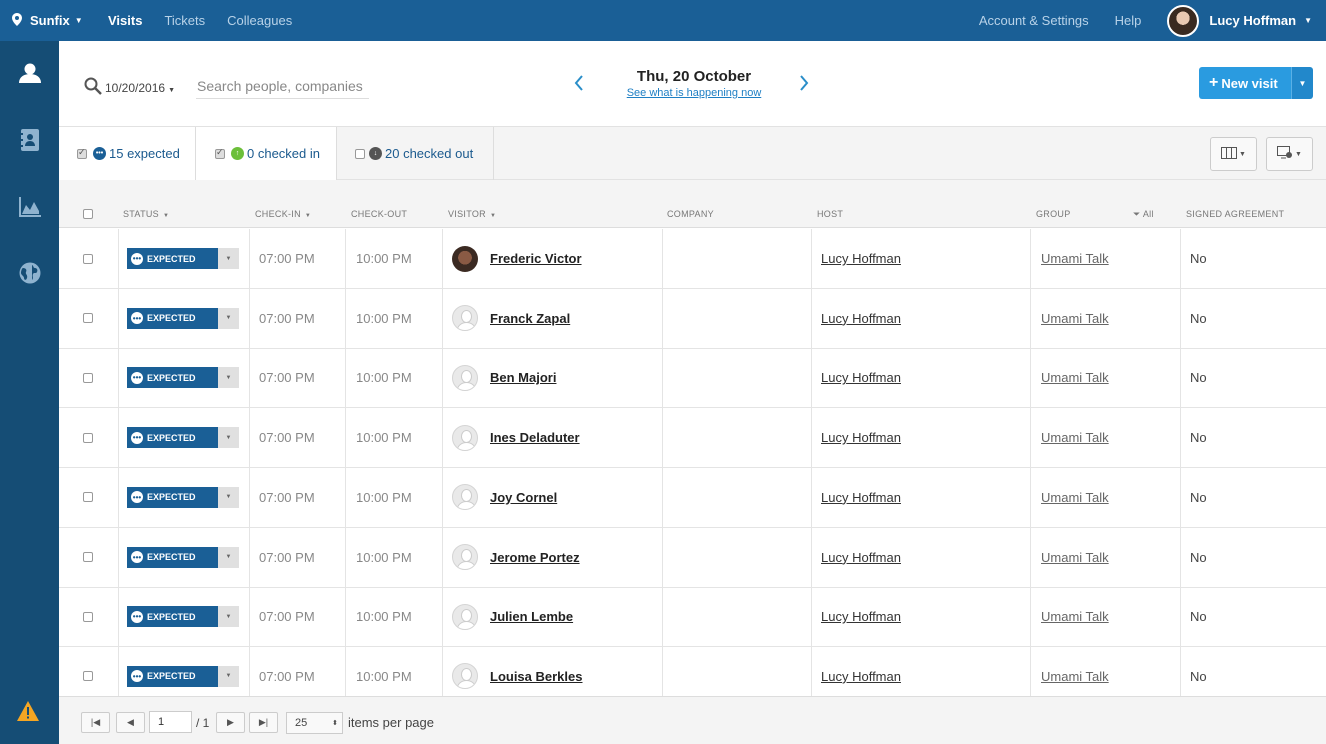 This screenshot has width=1326, height=744. What do you see at coordinates (1033, 20) in the screenshot?
I see `account-settings-link: Account & Settings` at bounding box center [1033, 20].